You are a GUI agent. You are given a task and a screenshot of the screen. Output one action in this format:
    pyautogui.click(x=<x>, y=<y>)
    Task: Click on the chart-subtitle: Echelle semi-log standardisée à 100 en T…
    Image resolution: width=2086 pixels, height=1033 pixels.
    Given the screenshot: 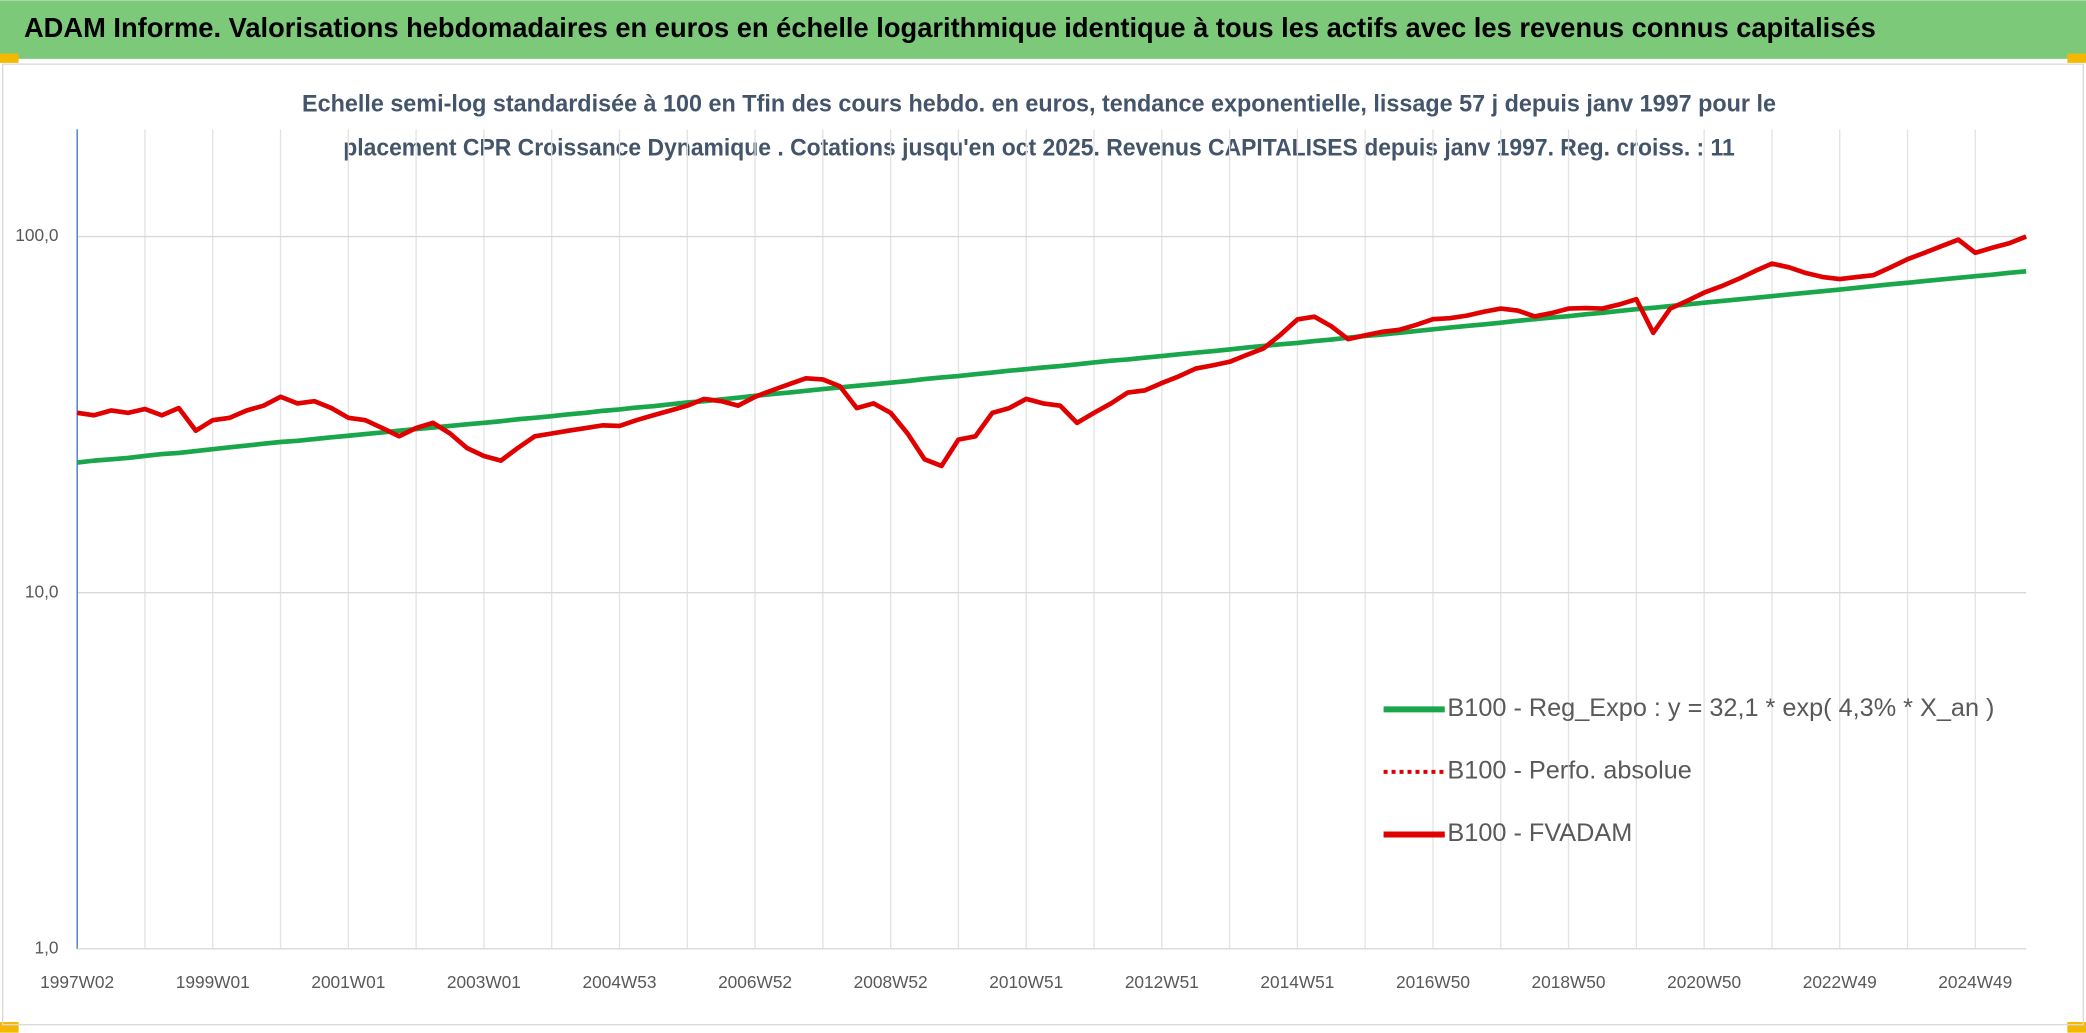 What is the action you would take?
    pyautogui.click(x=1039, y=104)
    